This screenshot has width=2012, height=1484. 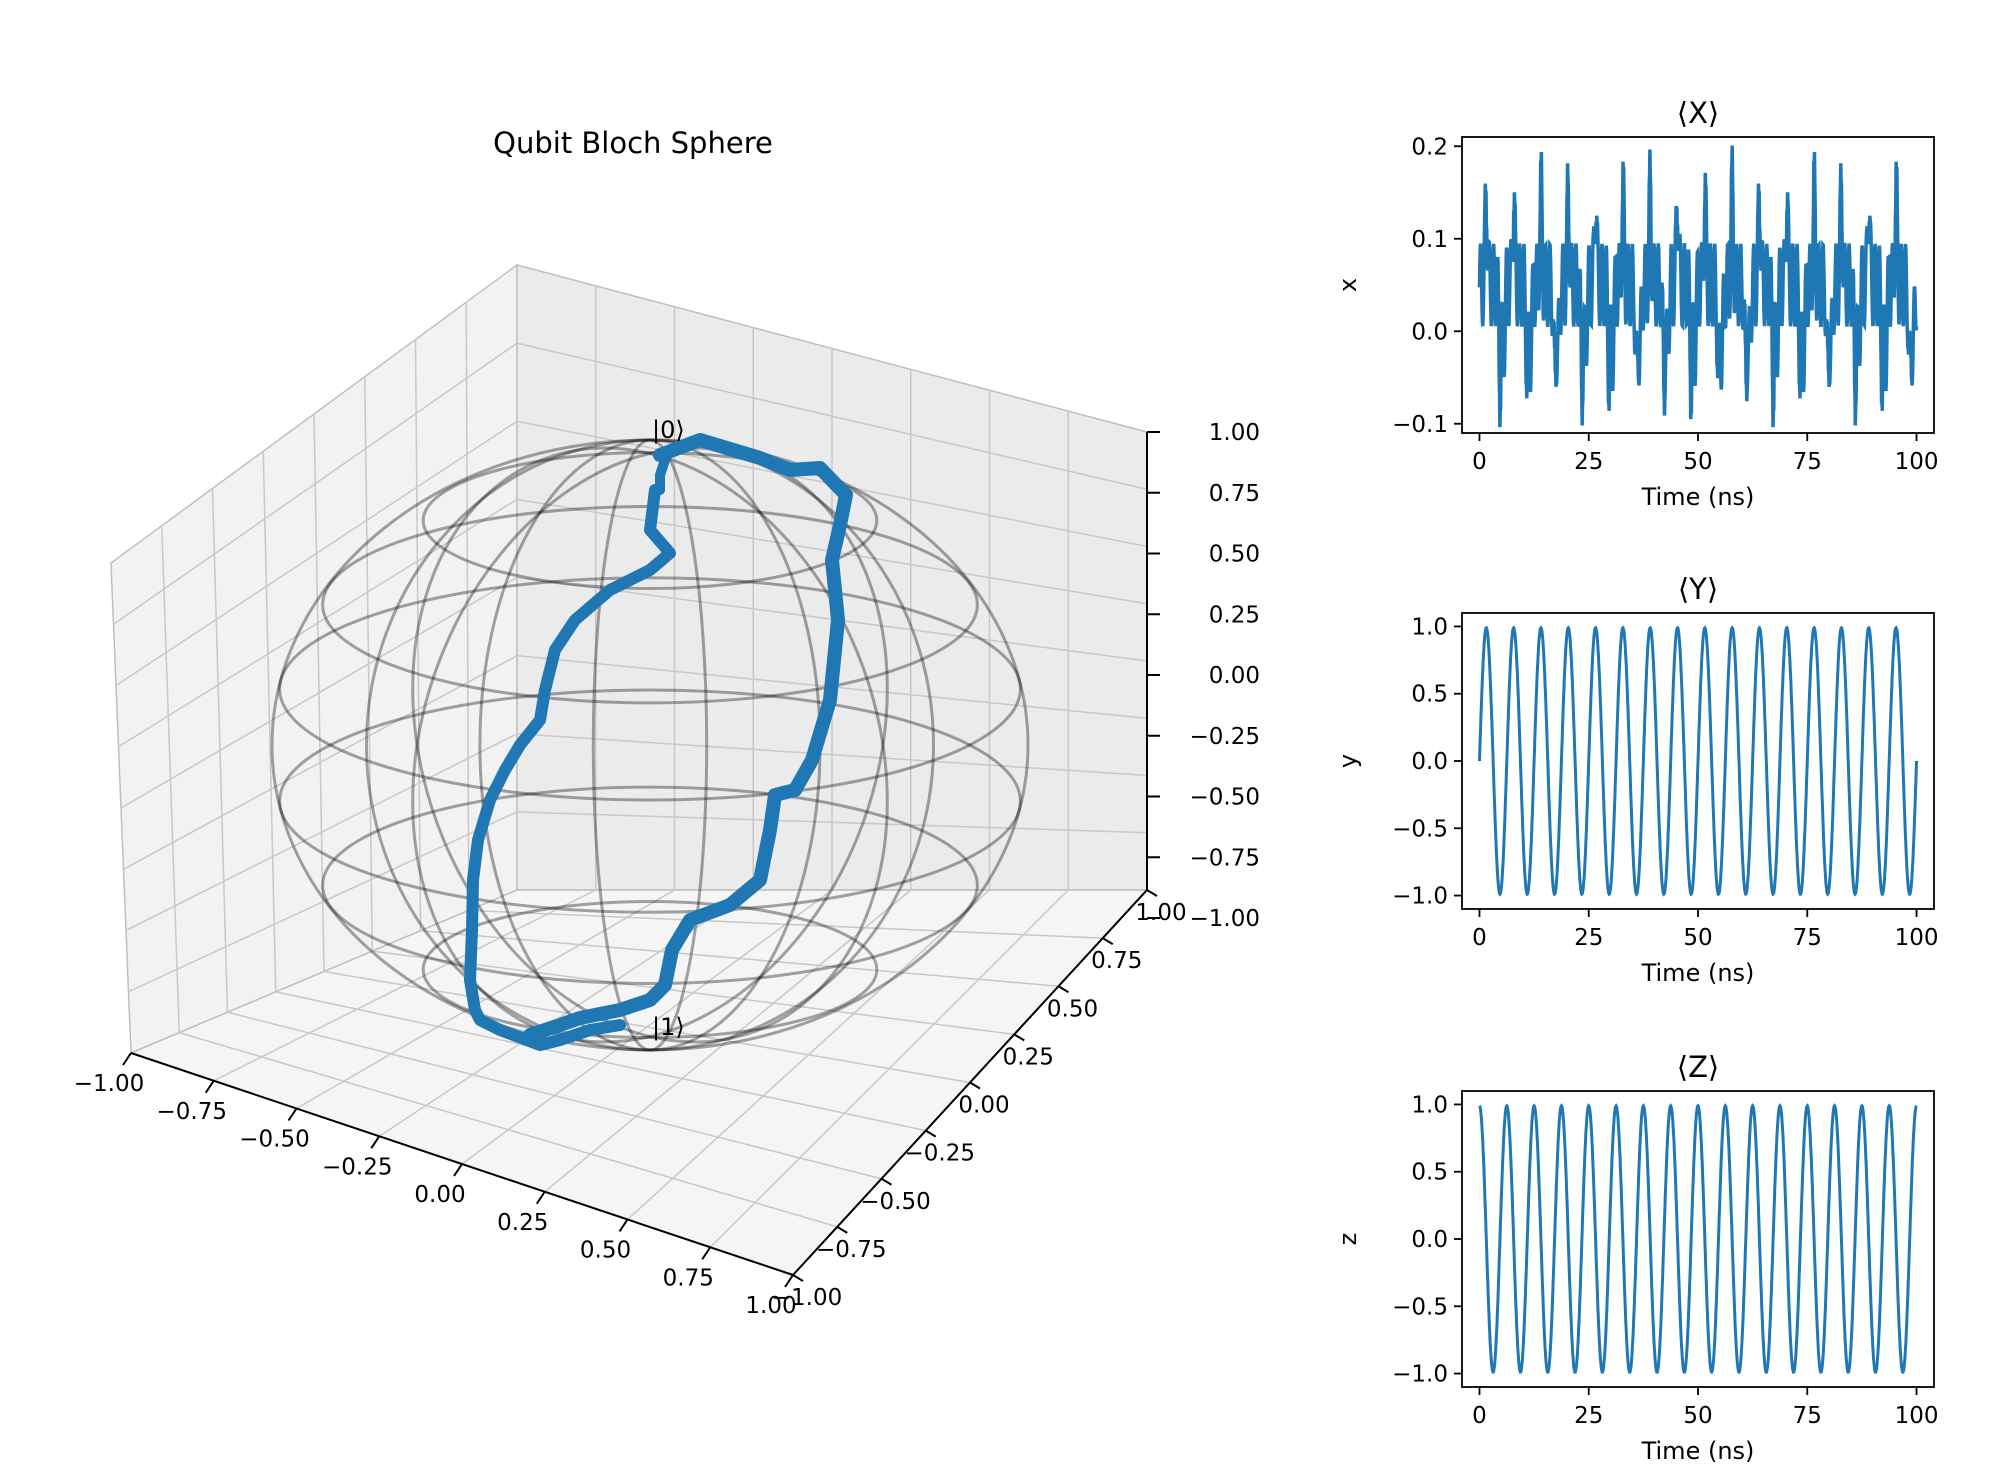 I want to click on trajectory-ribbon-top, so click(x=662, y=475).